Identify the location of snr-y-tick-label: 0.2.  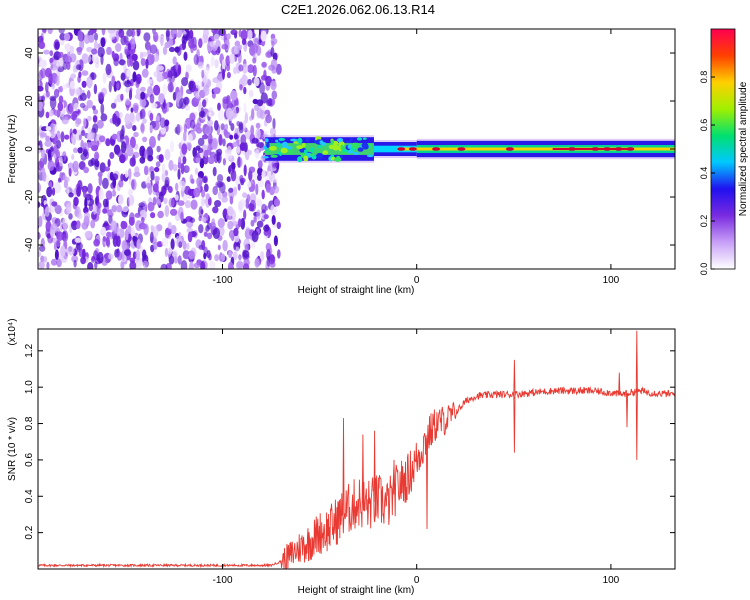
(29, 532).